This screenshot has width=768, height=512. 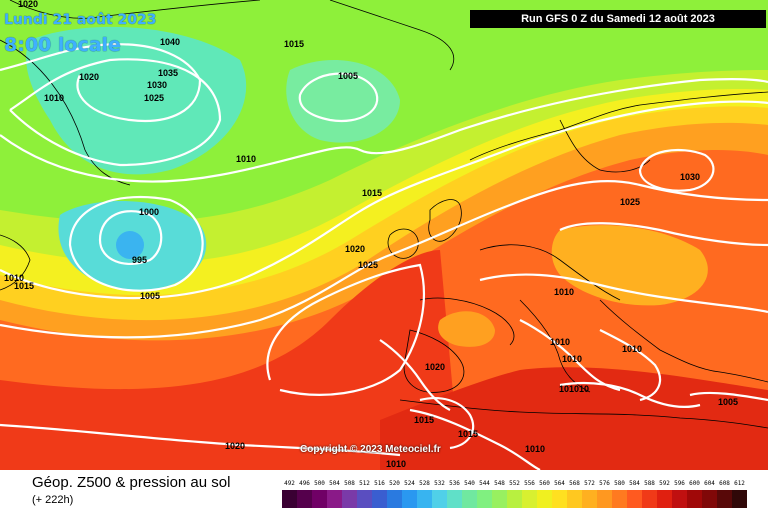 I want to click on legend-value: 548, so click(x=499, y=483).